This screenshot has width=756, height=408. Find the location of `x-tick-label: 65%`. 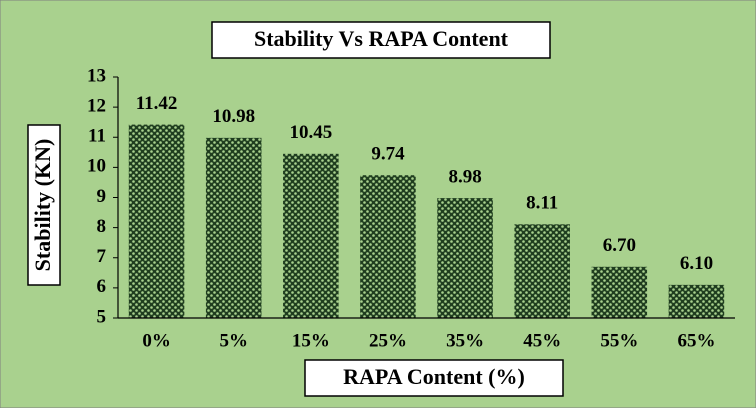

x-tick-label: 65% is located at coordinates (696, 340).